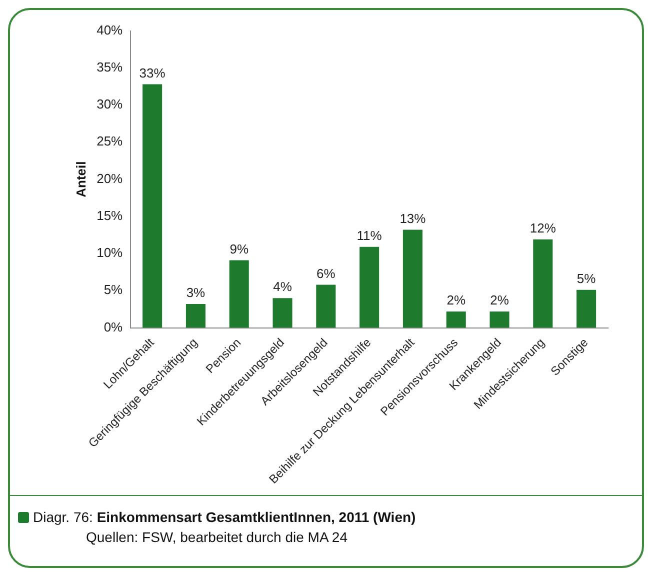 This screenshot has width=652, height=576. What do you see at coordinates (224, 517) in the screenshot?
I see `text: Diagr. 76: Einkommensart GesamtklientInnen, 2011 (Wien)` at bounding box center [224, 517].